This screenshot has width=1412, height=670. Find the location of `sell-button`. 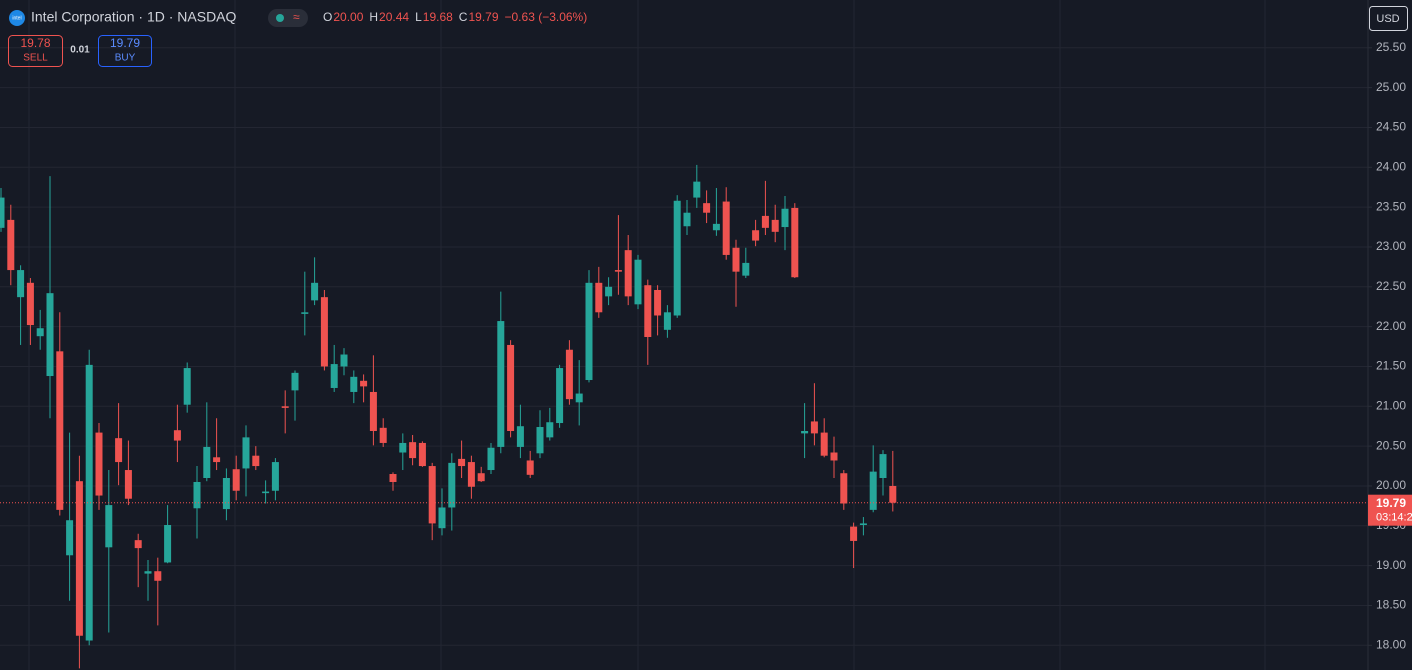

sell-button is located at coordinates (35, 51).